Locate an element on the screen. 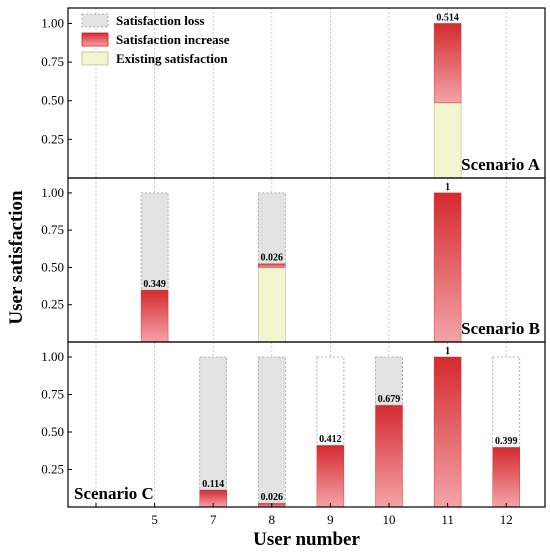  legend-swatch-increase is located at coordinates (95, 39).